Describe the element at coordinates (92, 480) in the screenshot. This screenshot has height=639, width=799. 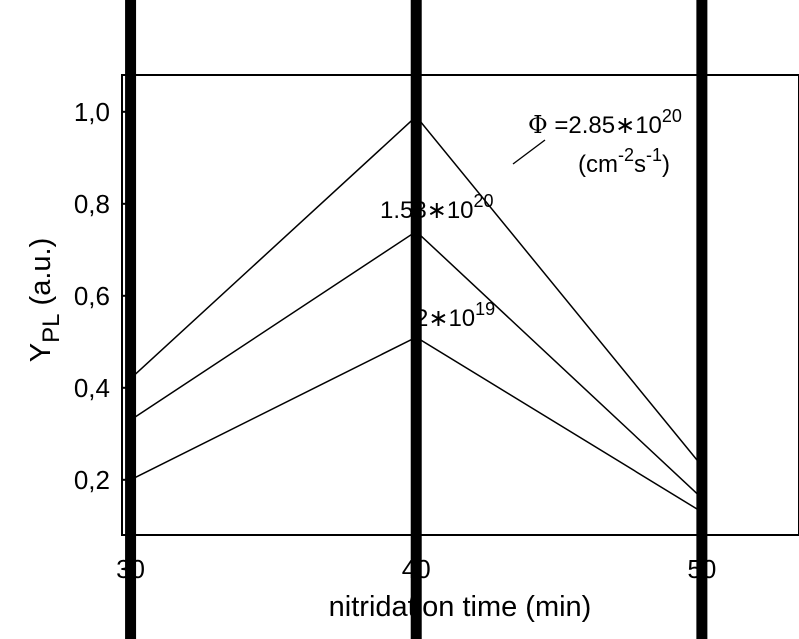
I see `y-tick-label: 0,2` at that location.